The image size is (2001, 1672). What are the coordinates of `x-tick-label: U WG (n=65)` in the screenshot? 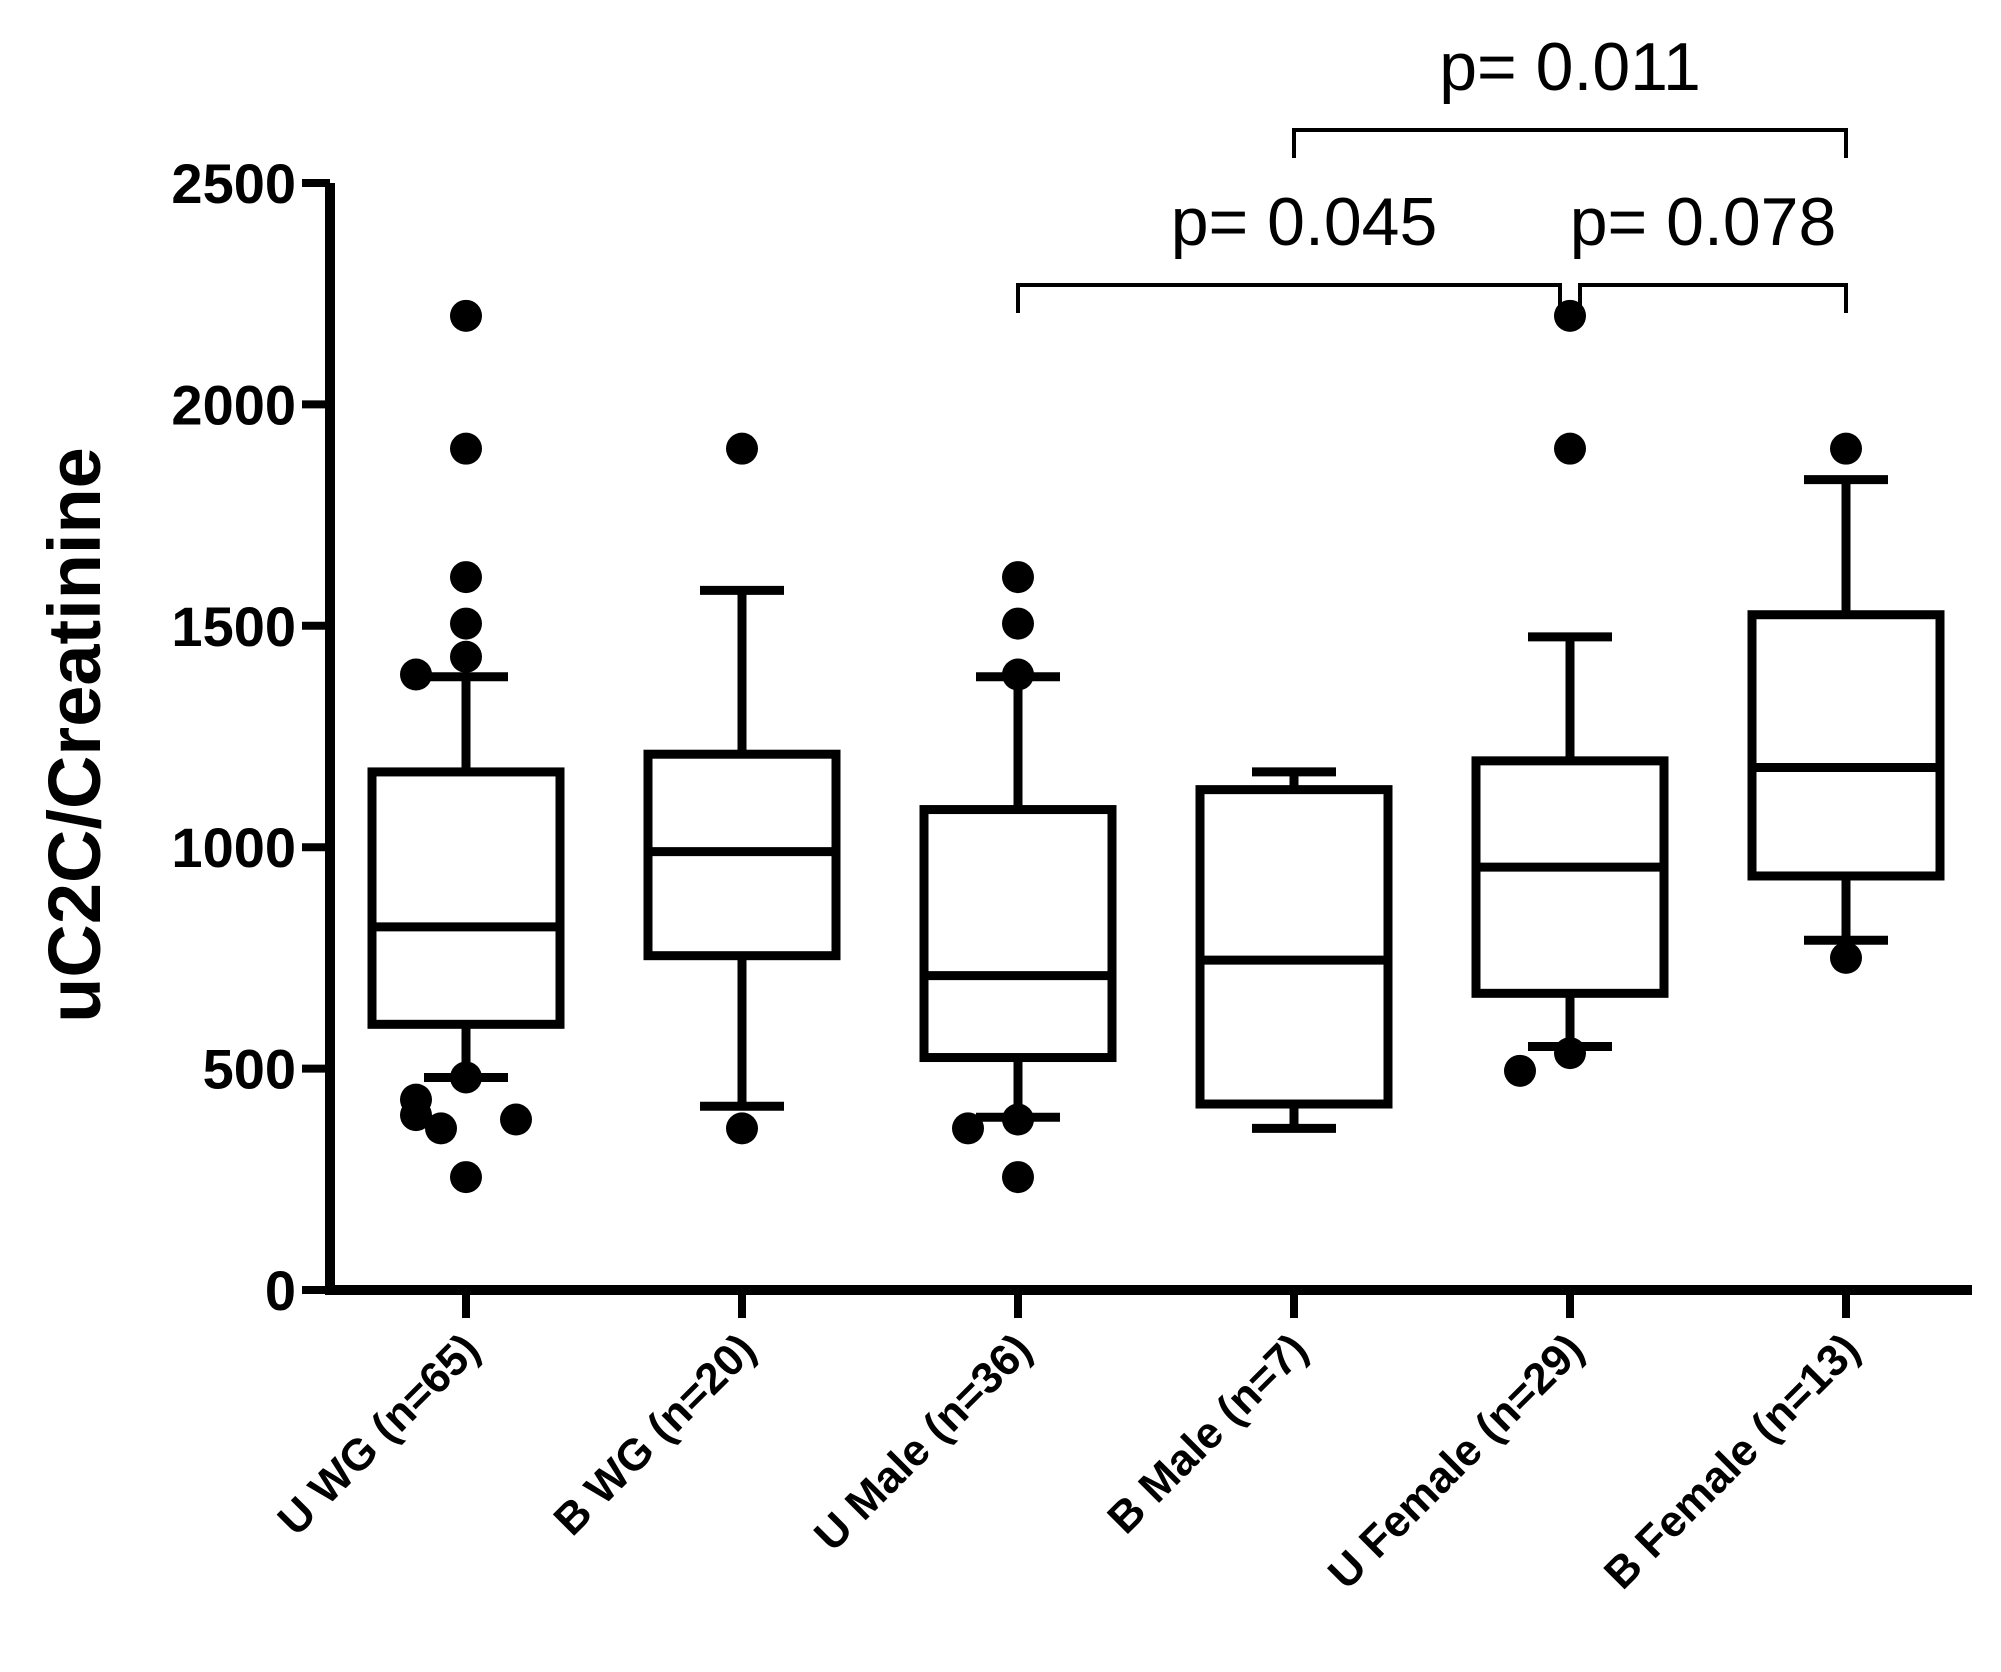 It's located at (379, 1434).